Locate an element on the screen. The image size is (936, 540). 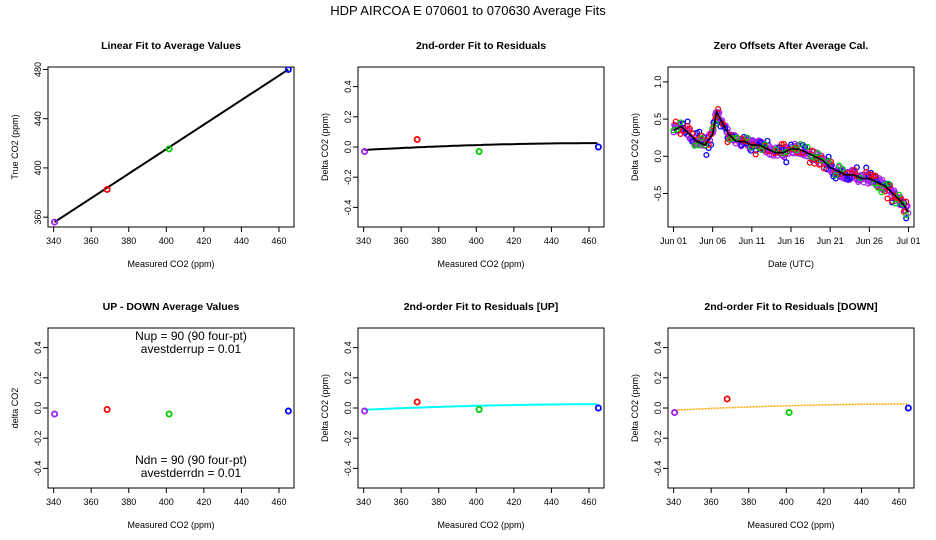
series-purple is located at coordinates (791, 163).